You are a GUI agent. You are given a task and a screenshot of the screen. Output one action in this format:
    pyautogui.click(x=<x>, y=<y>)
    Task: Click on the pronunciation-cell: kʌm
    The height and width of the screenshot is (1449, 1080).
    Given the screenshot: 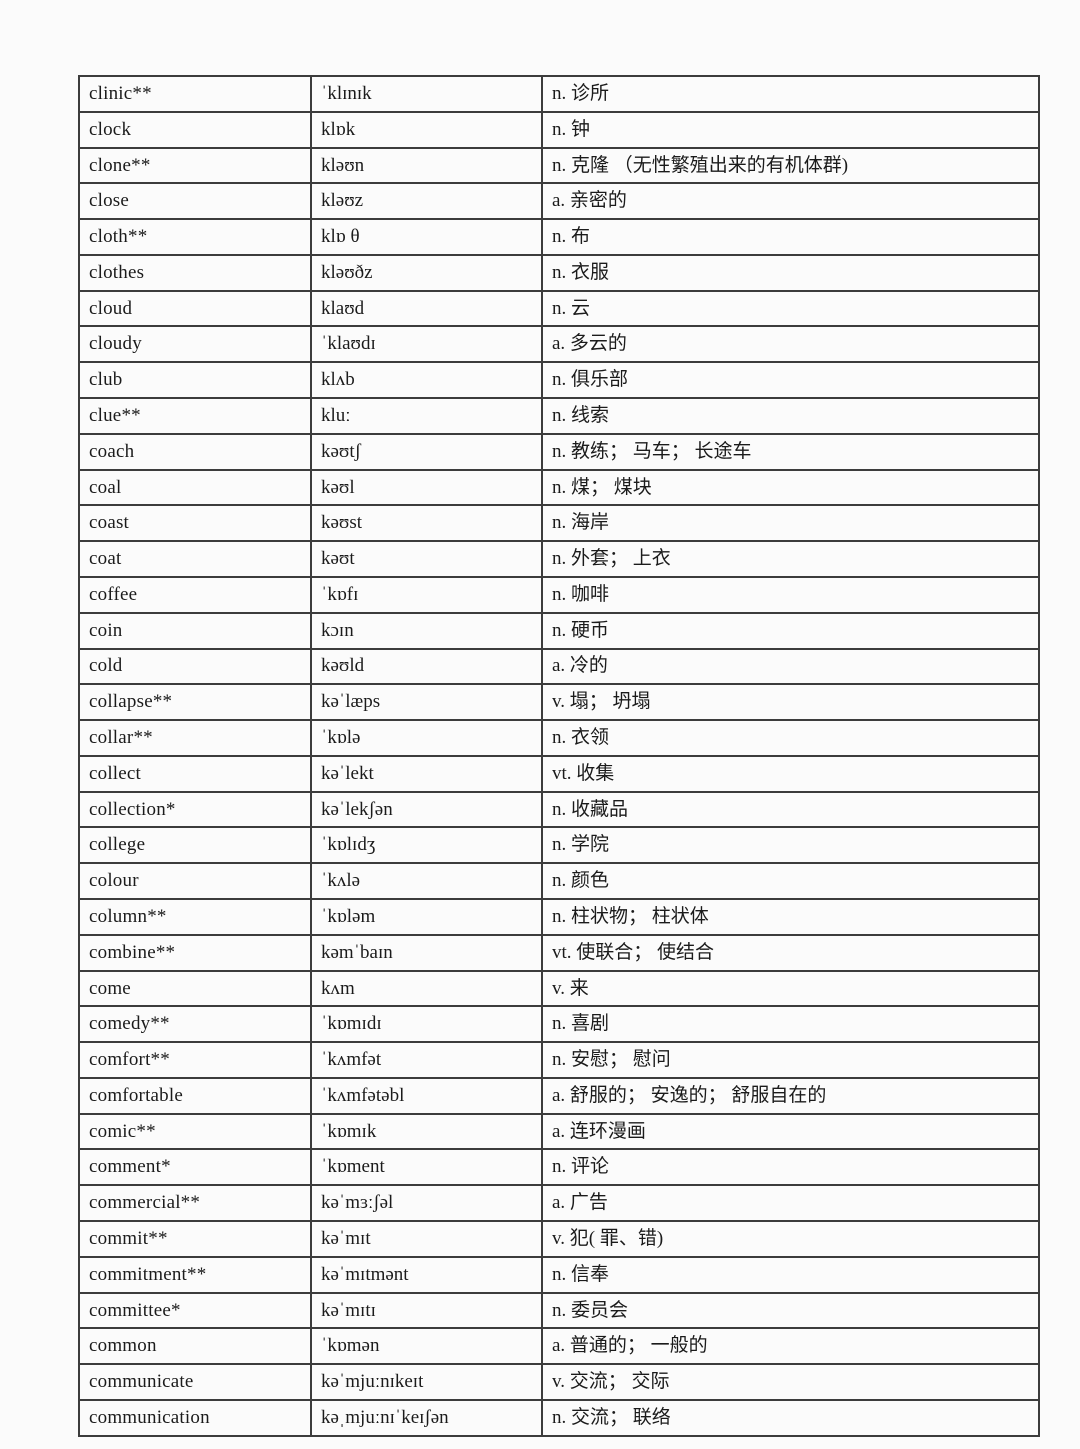 What is the action you would take?
    pyautogui.click(x=426, y=988)
    